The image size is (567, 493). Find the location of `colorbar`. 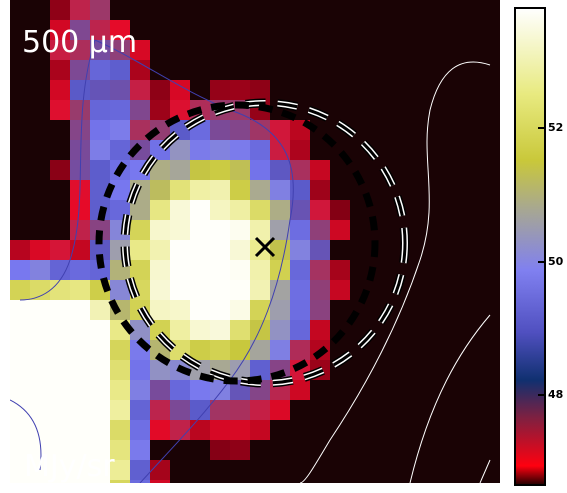

colorbar is located at coordinates (530, 246).